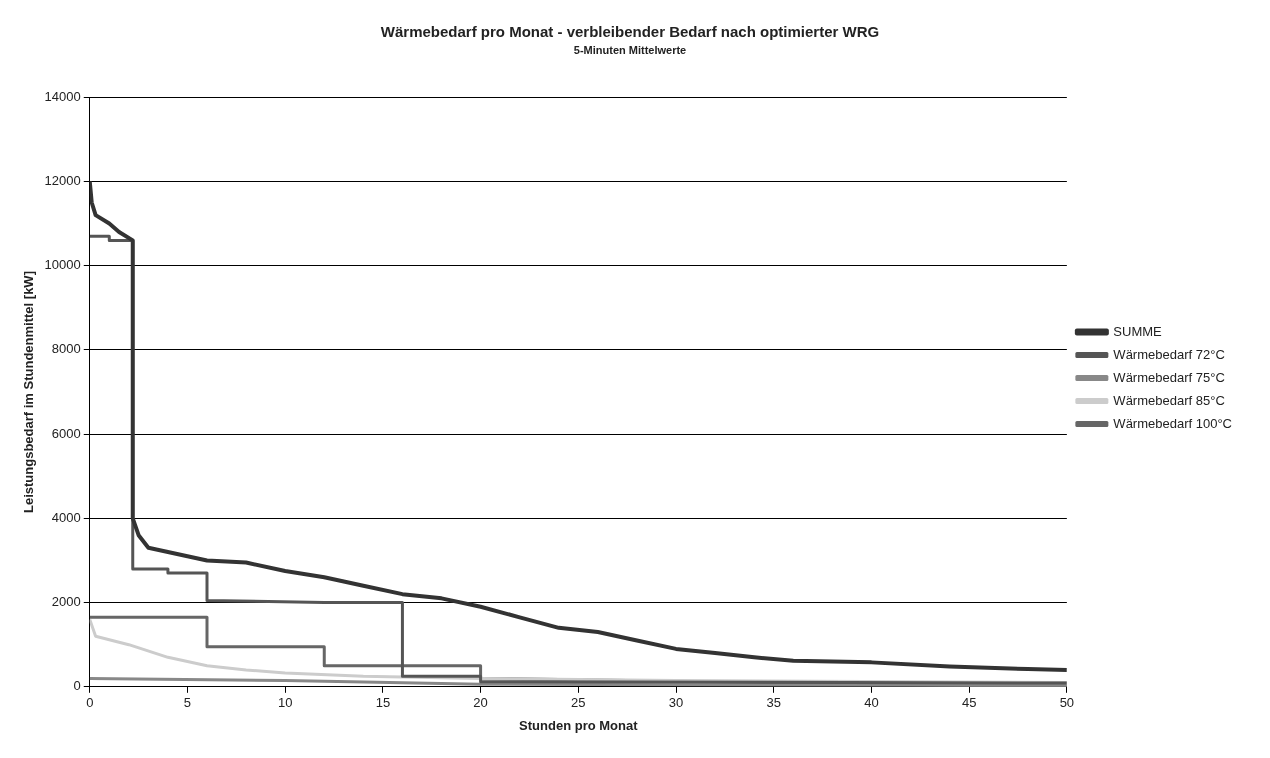 Image resolution: width=1270 pixels, height=758 pixels. Describe the element at coordinates (62, 96) in the screenshot. I see `y-tick-label: 14000` at that location.